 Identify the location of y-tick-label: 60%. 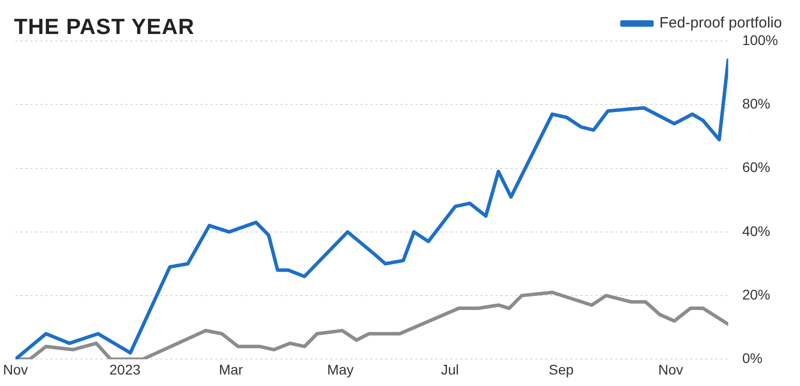
(756, 167).